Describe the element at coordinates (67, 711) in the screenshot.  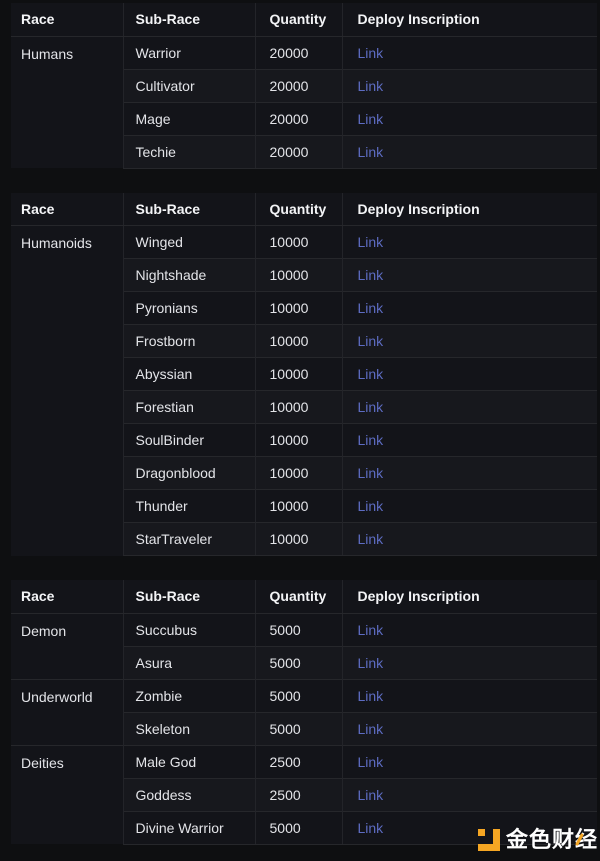
I see `race-cell: Underworld` at that location.